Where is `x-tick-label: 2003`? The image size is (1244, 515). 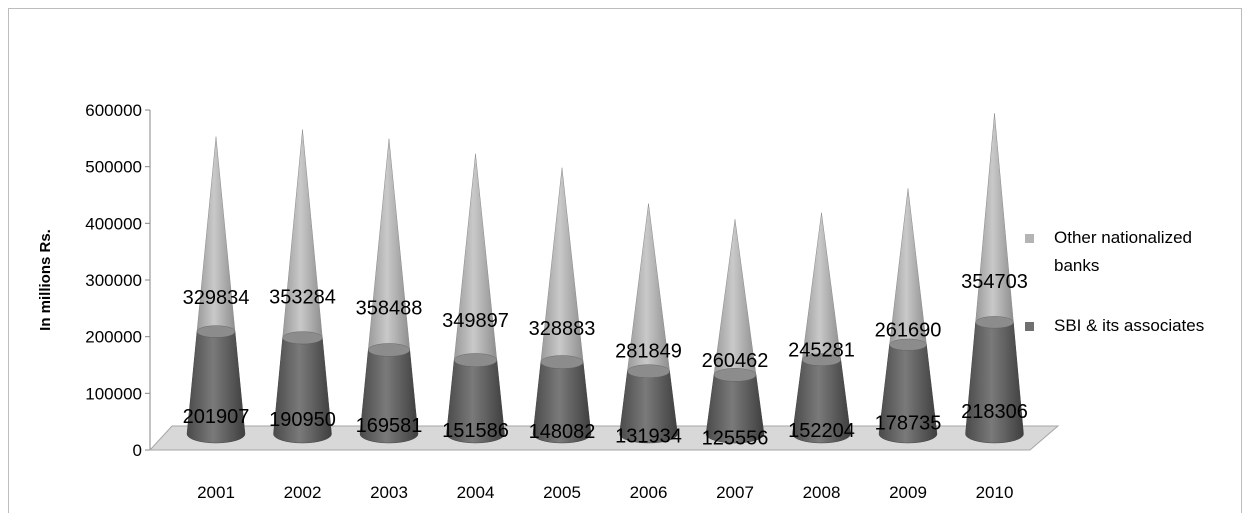 x-tick-label: 2003 is located at coordinates (389, 492).